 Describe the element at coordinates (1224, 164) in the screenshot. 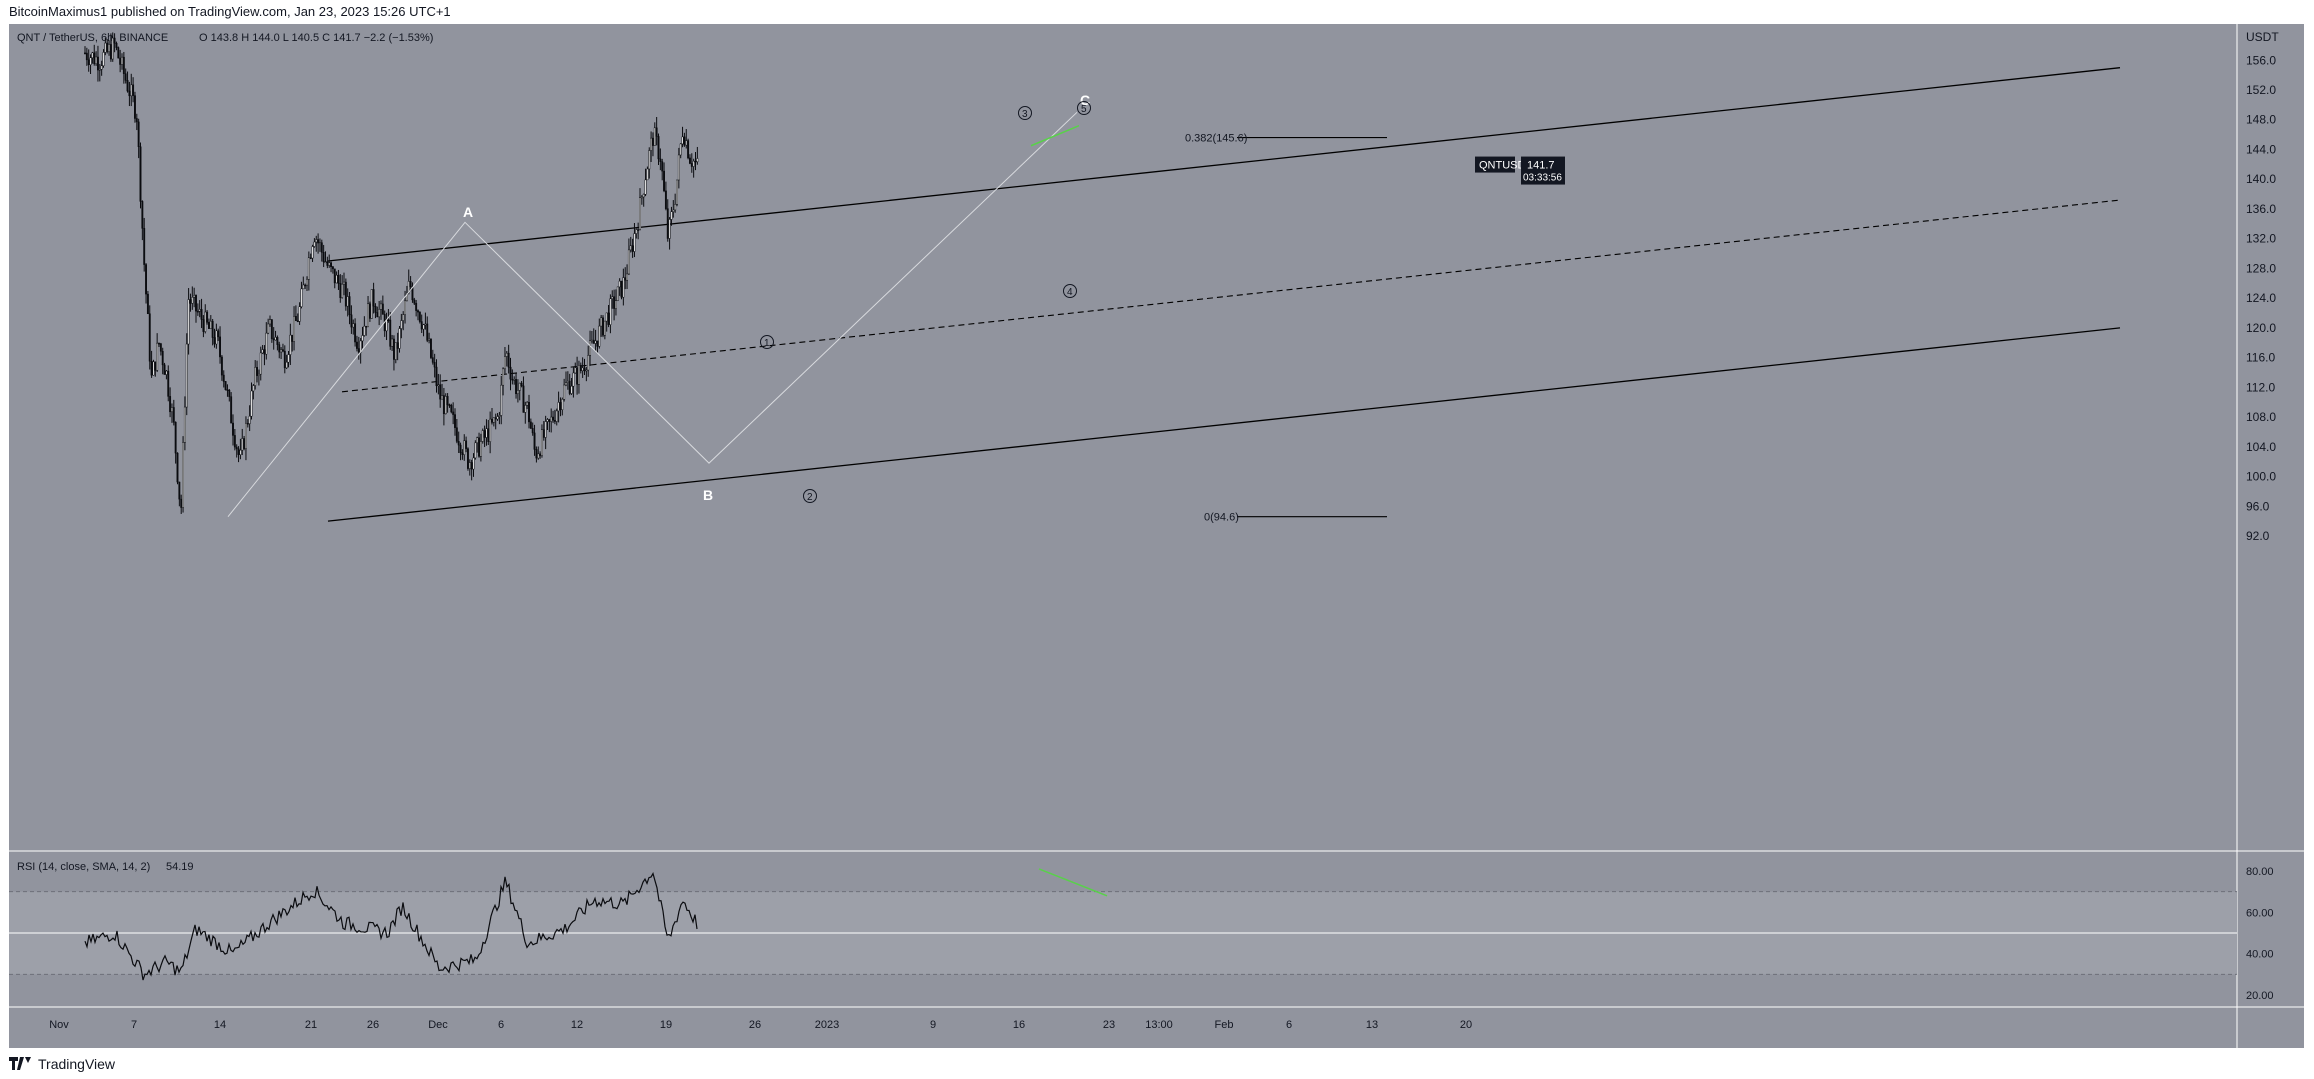

I see `channel-upper-line` at that location.